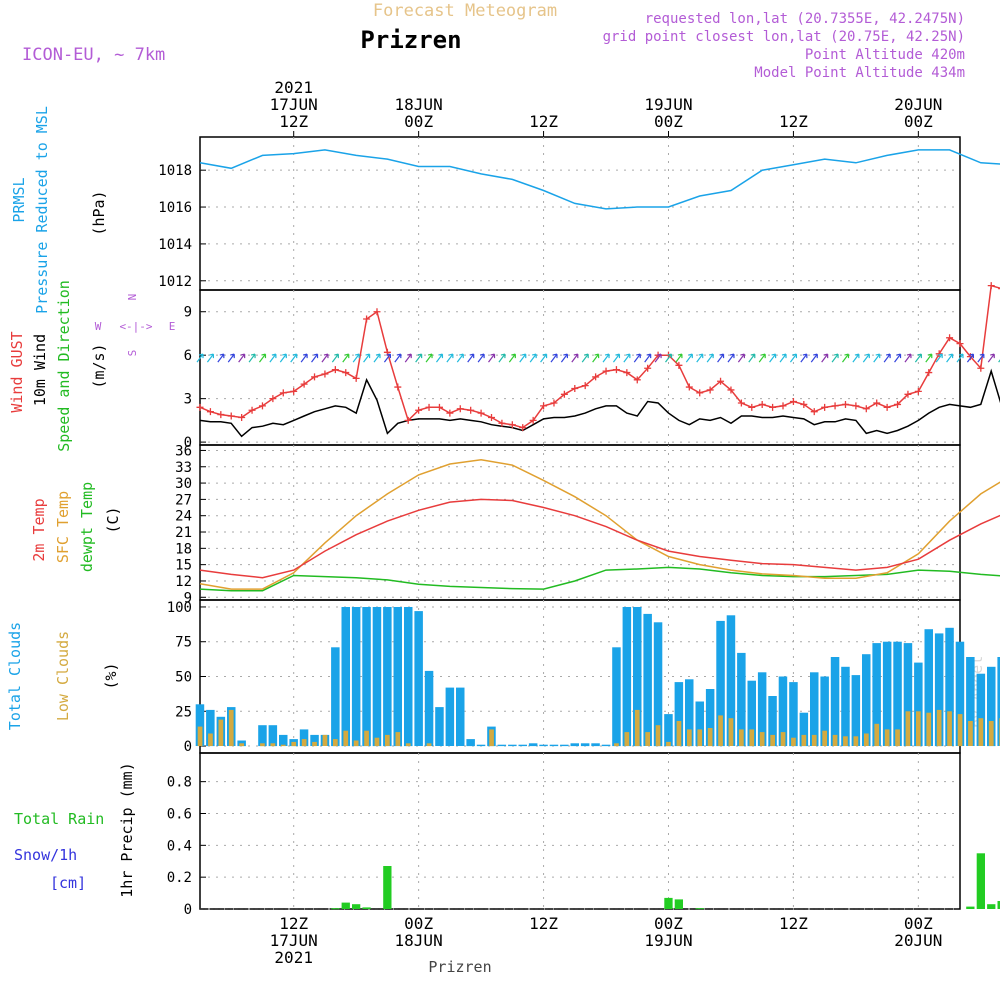 The width and height of the screenshot is (1000, 1004). What do you see at coordinates (19, 199) in the screenshot?
I see `pressure-label-prmsl: PRMSL` at bounding box center [19, 199].